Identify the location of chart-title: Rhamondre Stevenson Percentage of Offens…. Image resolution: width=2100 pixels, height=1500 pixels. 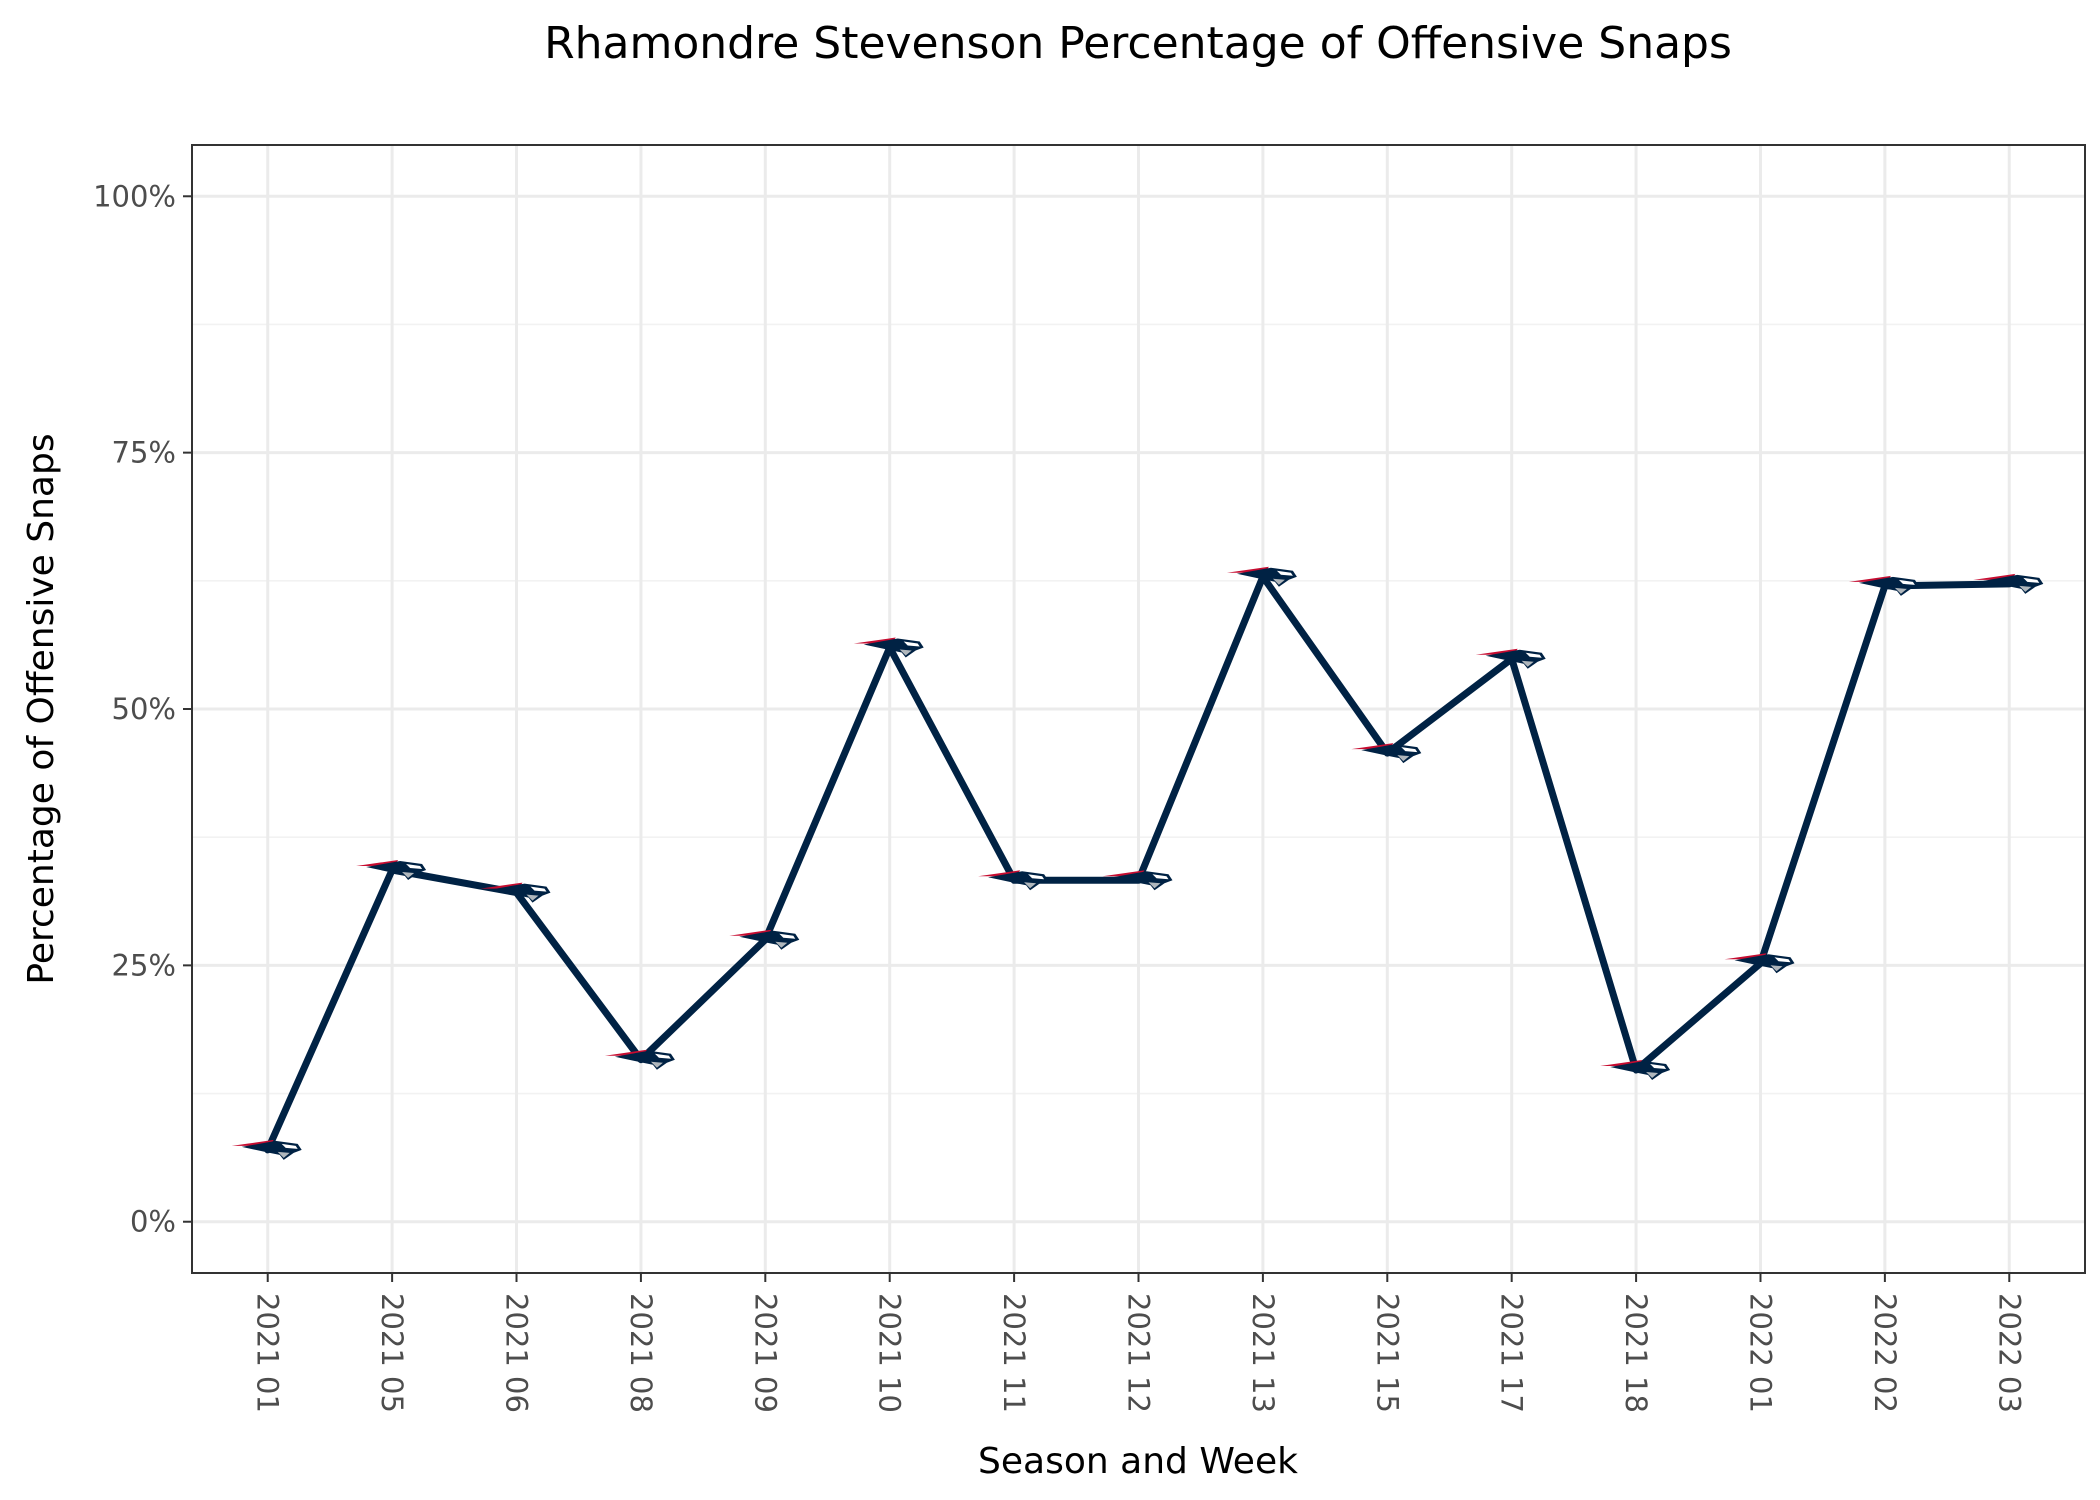
(1138, 43).